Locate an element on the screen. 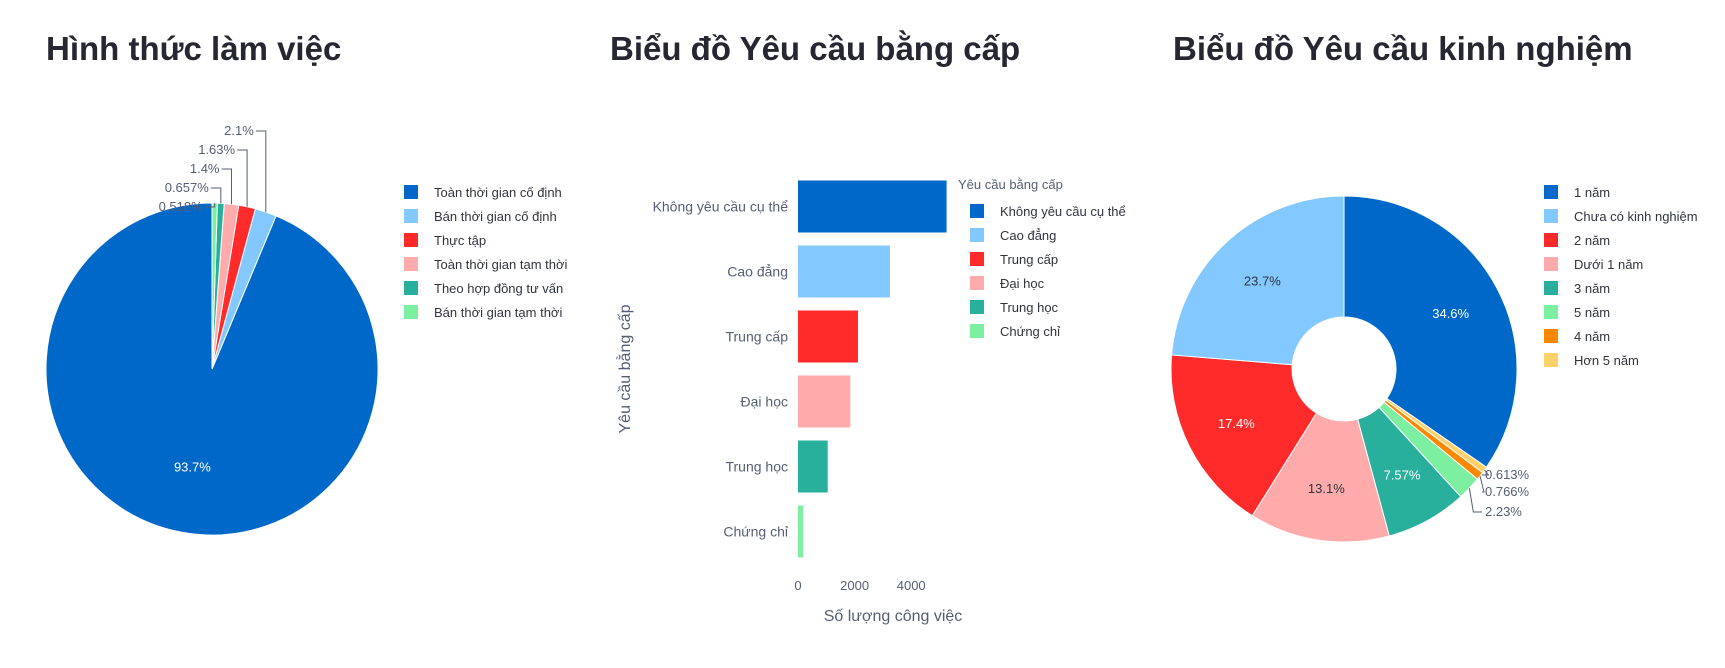  work-type-legend-label-toan-thoi-gian-co-dinh: Toàn thời gian cố định is located at coordinates (498, 192).